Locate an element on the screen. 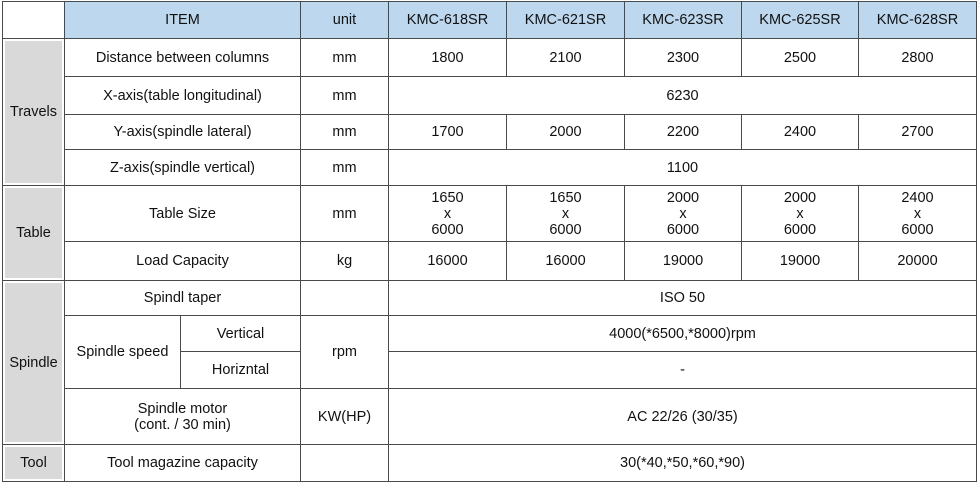 This screenshot has height=484, width=980. value-cell: AC 22/26 (30/35) is located at coordinates (682, 416).